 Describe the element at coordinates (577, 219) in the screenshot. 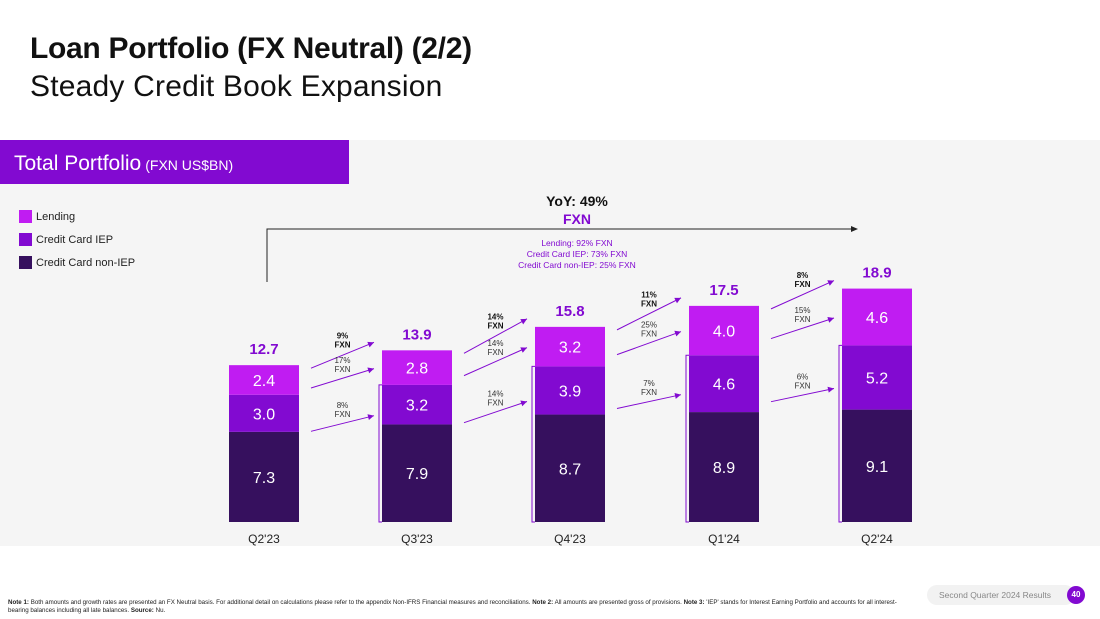

I see `yoy-growth-fxn: FXN` at that location.